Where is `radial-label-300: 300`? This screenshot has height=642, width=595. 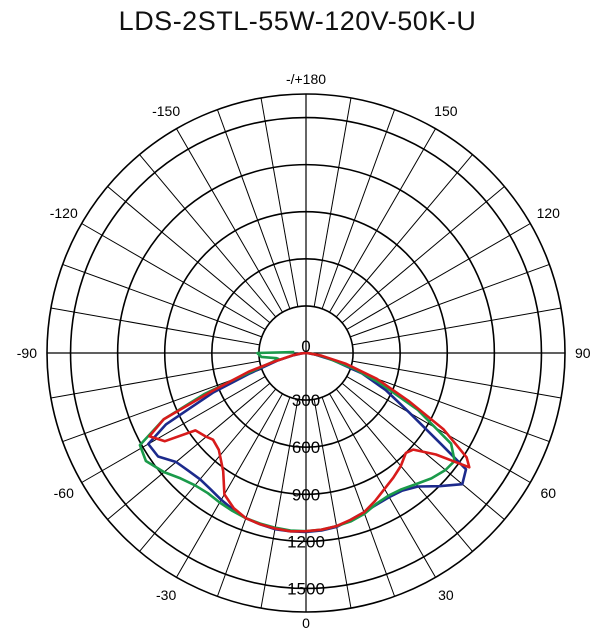
radial-label-300: 300 is located at coordinates (306, 400).